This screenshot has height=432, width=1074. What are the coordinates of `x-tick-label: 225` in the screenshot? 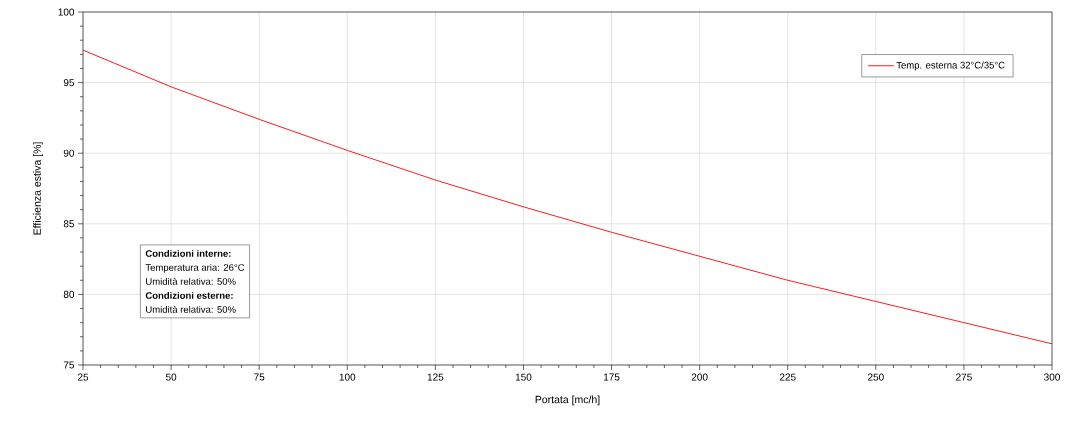 It's located at (787, 377).